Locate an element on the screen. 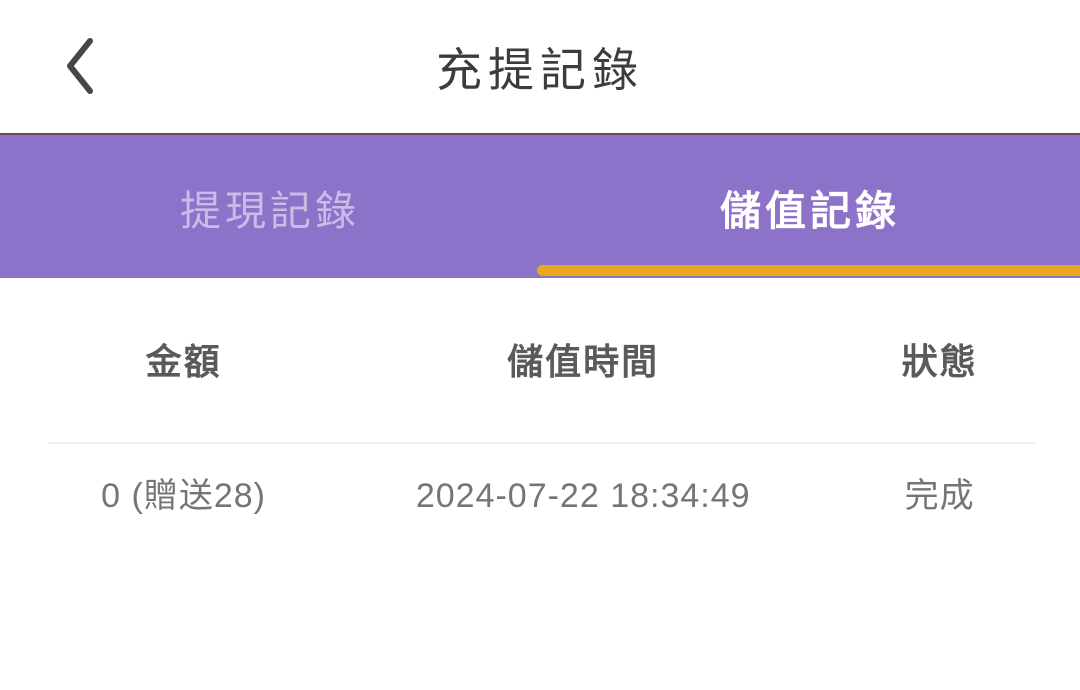  cell-deposit-time: 2024-07-22 18:34:49 is located at coordinates (583, 496).